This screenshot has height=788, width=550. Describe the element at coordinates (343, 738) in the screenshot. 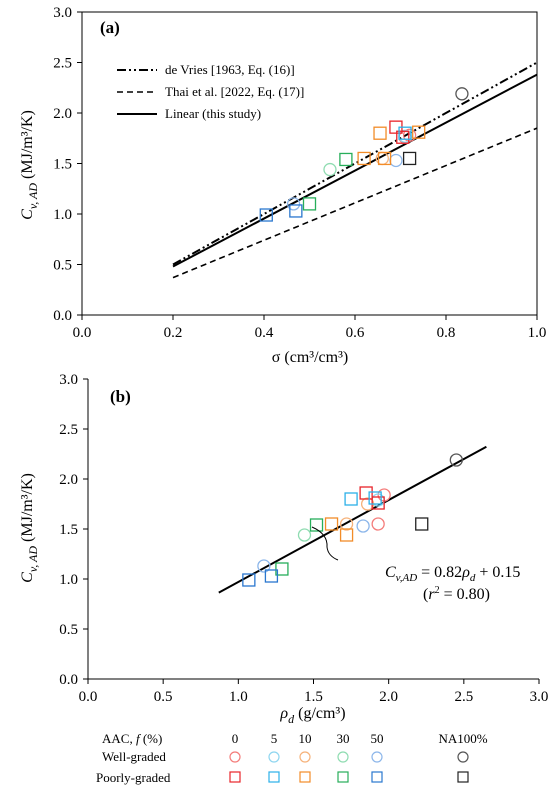

I see `marker-legend-column-label: 30` at that location.